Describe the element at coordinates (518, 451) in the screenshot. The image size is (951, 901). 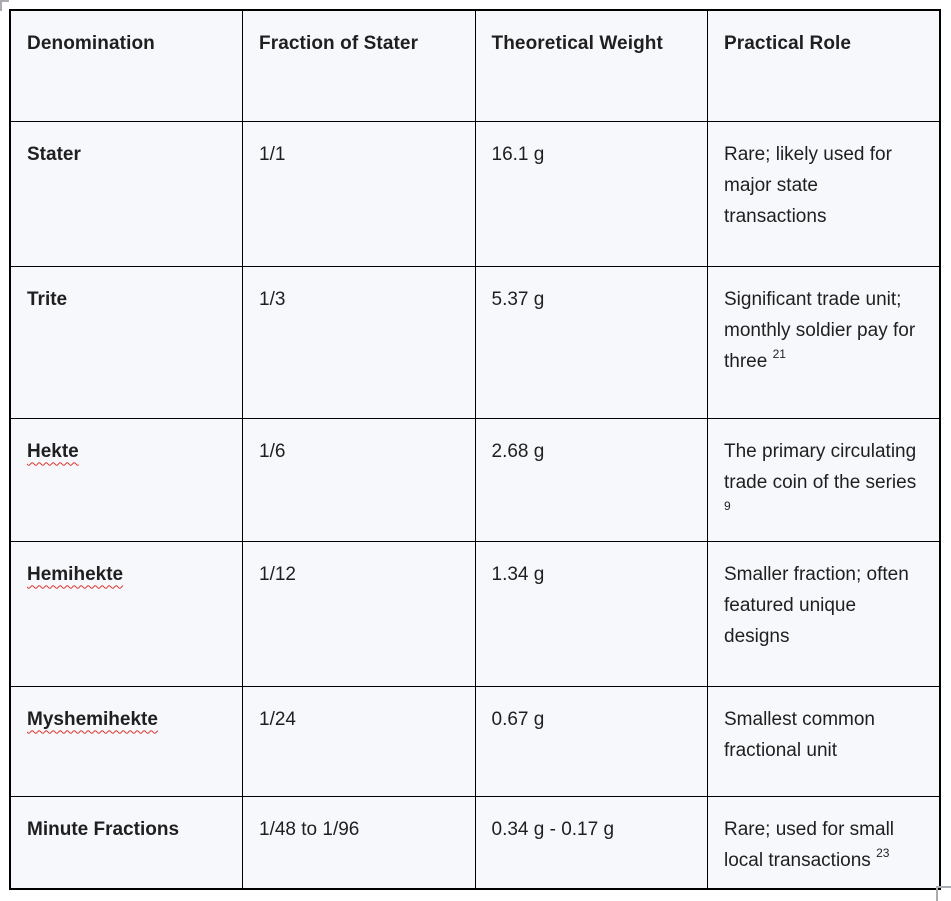
I see `weight-text: 2.68 g` at that location.